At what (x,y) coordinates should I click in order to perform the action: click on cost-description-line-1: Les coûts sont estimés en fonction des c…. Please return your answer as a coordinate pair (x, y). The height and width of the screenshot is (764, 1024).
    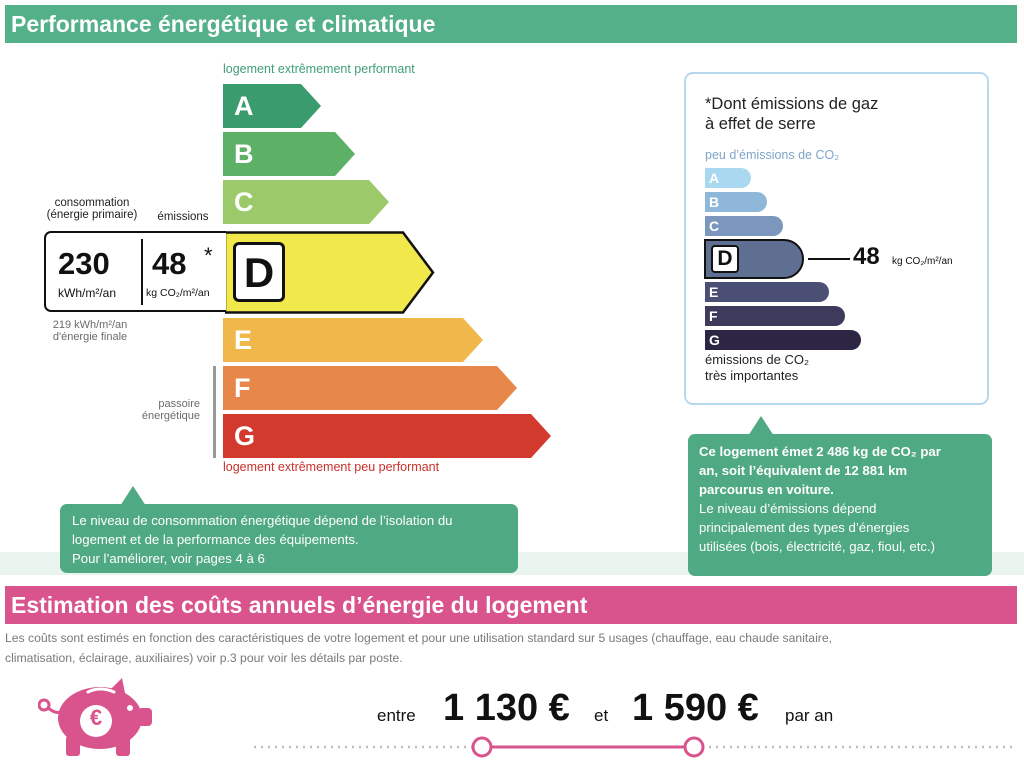
    Looking at the image, I should click on (418, 638).